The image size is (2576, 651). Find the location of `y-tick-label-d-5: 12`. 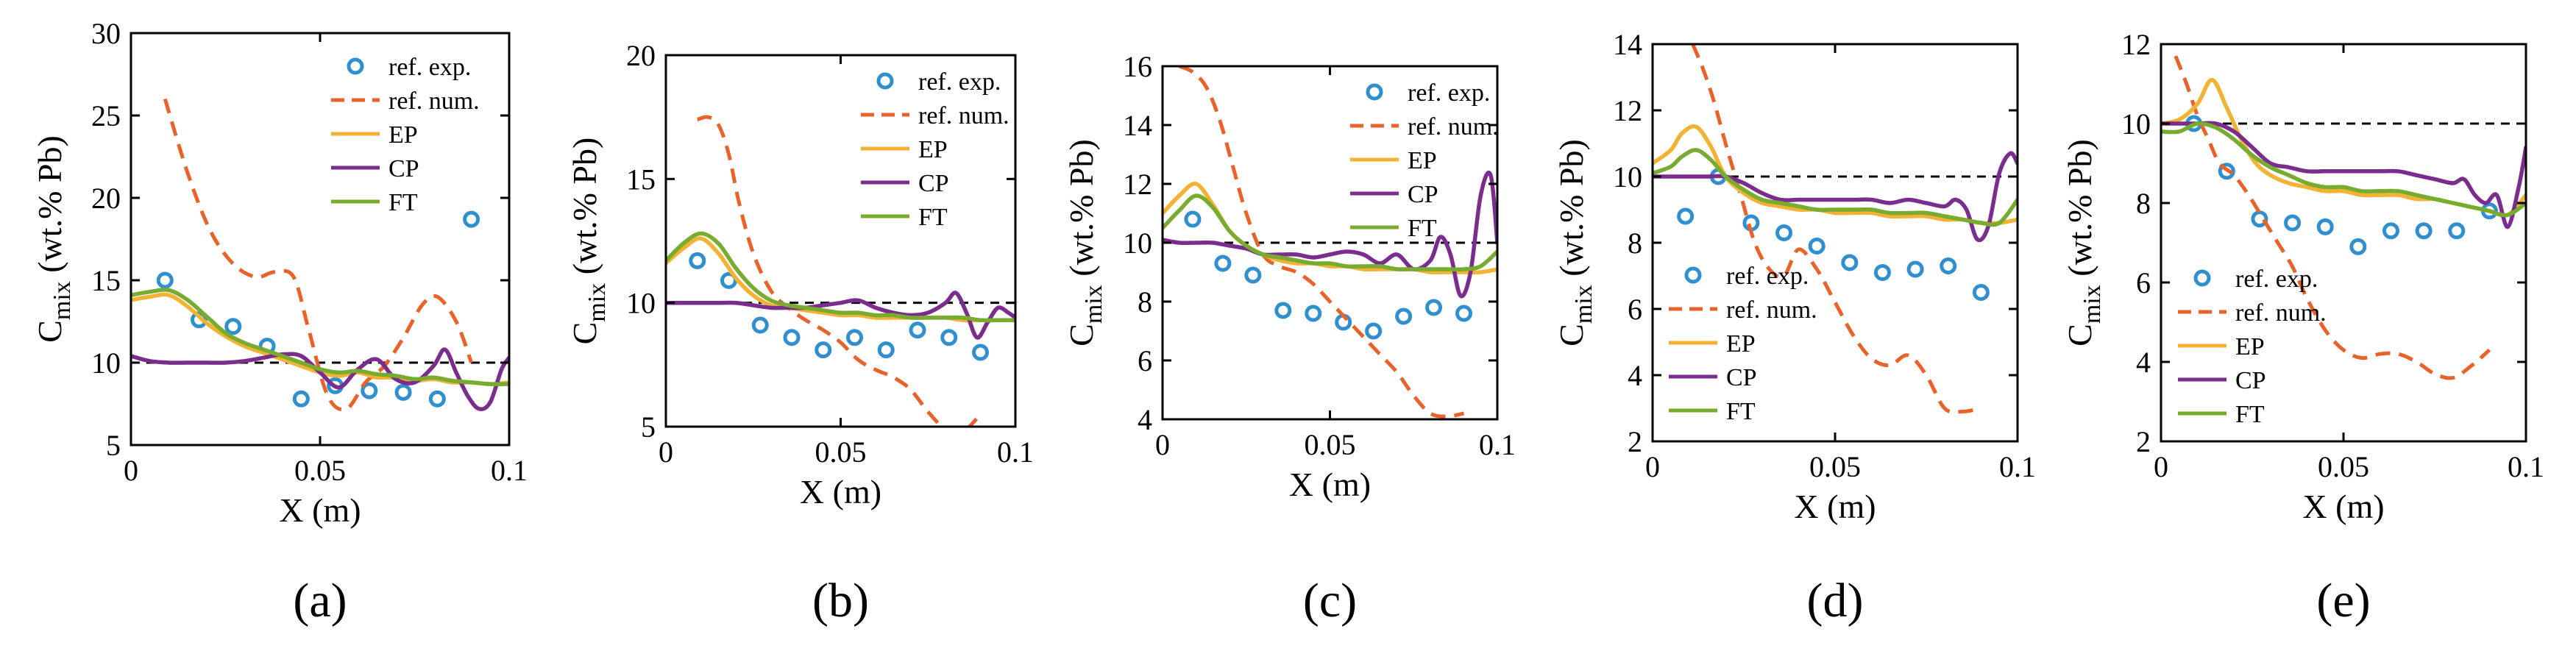

y-tick-label-d-5: 12 is located at coordinates (1627, 110).